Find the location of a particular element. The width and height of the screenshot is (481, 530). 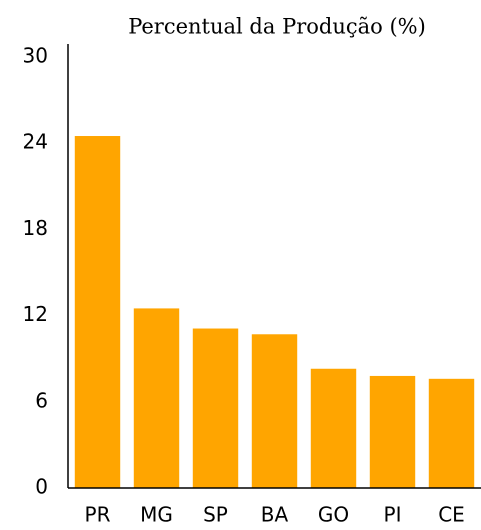

x-tick-label: MG is located at coordinates (156, 515).